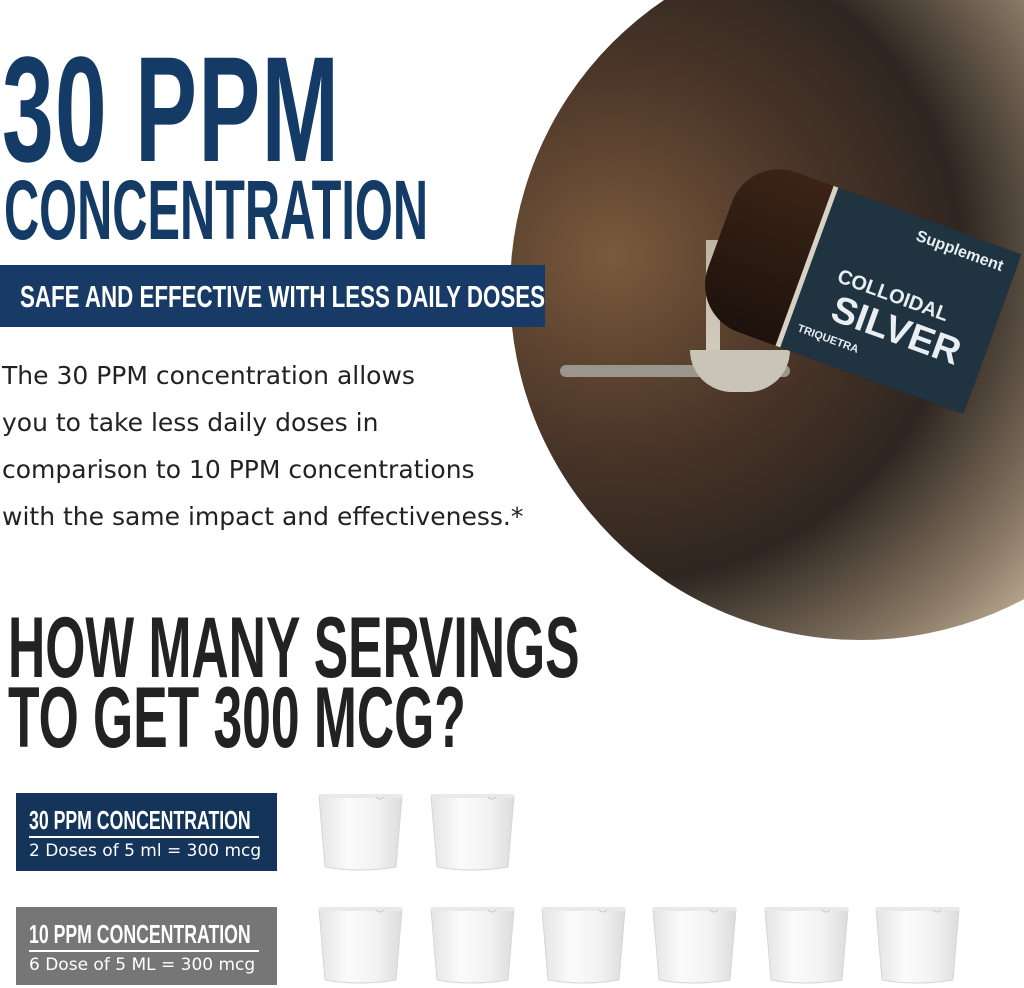 The height and width of the screenshot is (988, 1024). What do you see at coordinates (145, 851) in the screenshot?
I see `comparison-detail: 2 Doses of 5 ml = 300 mcg` at bounding box center [145, 851].